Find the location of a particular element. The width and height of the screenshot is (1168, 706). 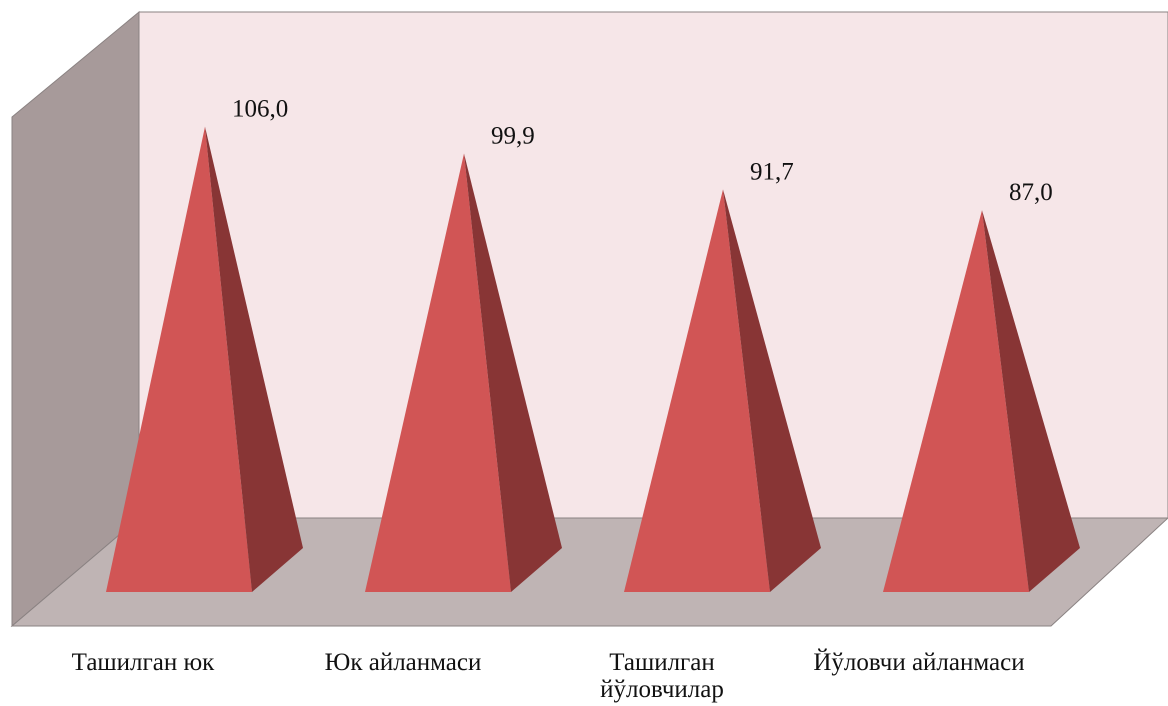

category-label-2: Юк айланмаси is located at coordinates (403, 662).